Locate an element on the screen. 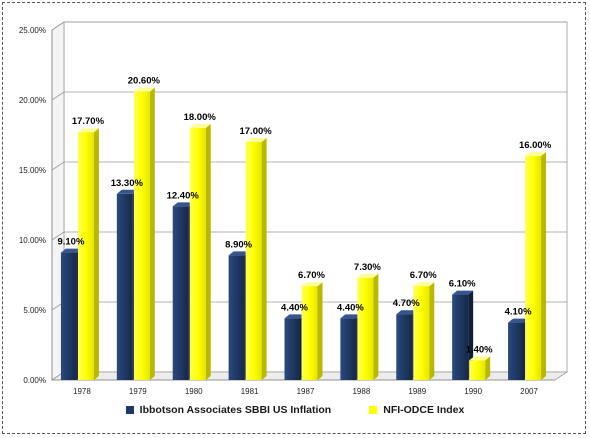 The width and height of the screenshot is (590, 438). legend-swatch-nfi-odce is located at coordinates (373, 410).